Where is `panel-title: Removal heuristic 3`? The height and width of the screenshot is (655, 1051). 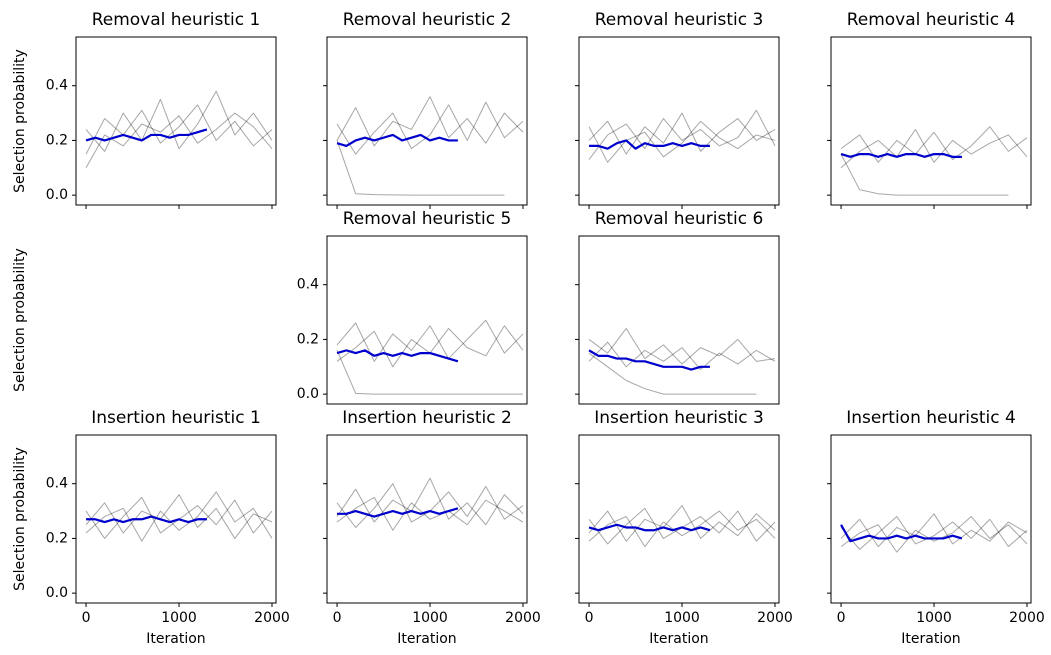 panel-title: Removal heuristic 3 is located at coordinates (679, 20).